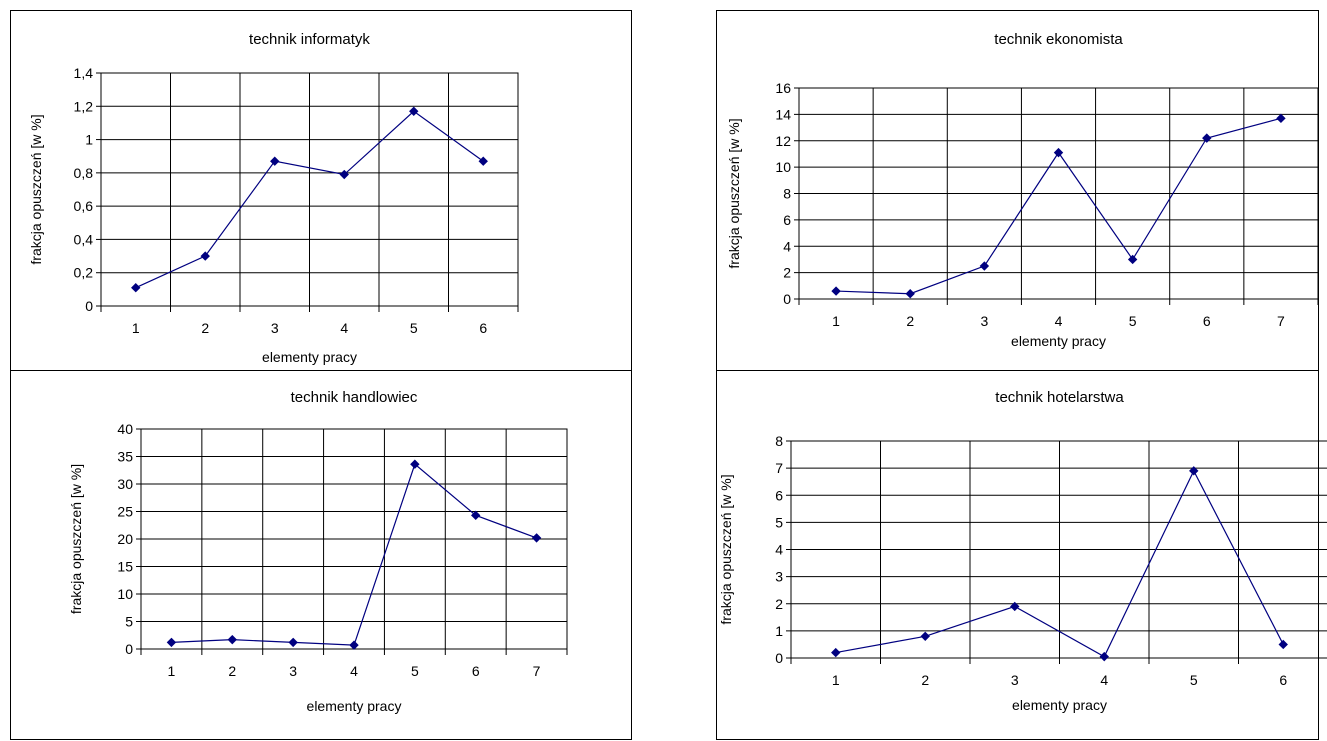 The width and height of the screenshot is (1327, 741). I want to click on chart-title: technik informatyk, so click(309, 39).